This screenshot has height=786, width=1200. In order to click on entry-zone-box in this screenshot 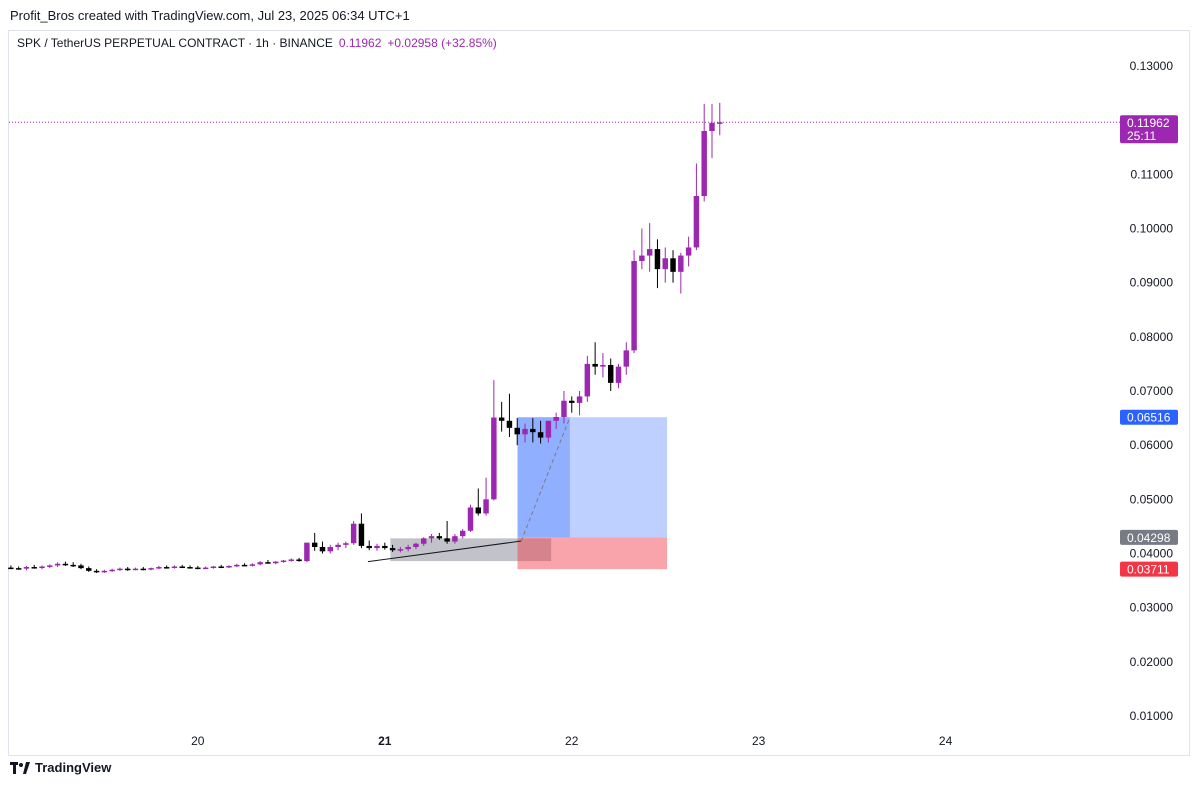, I will do `click(471, 550)`.